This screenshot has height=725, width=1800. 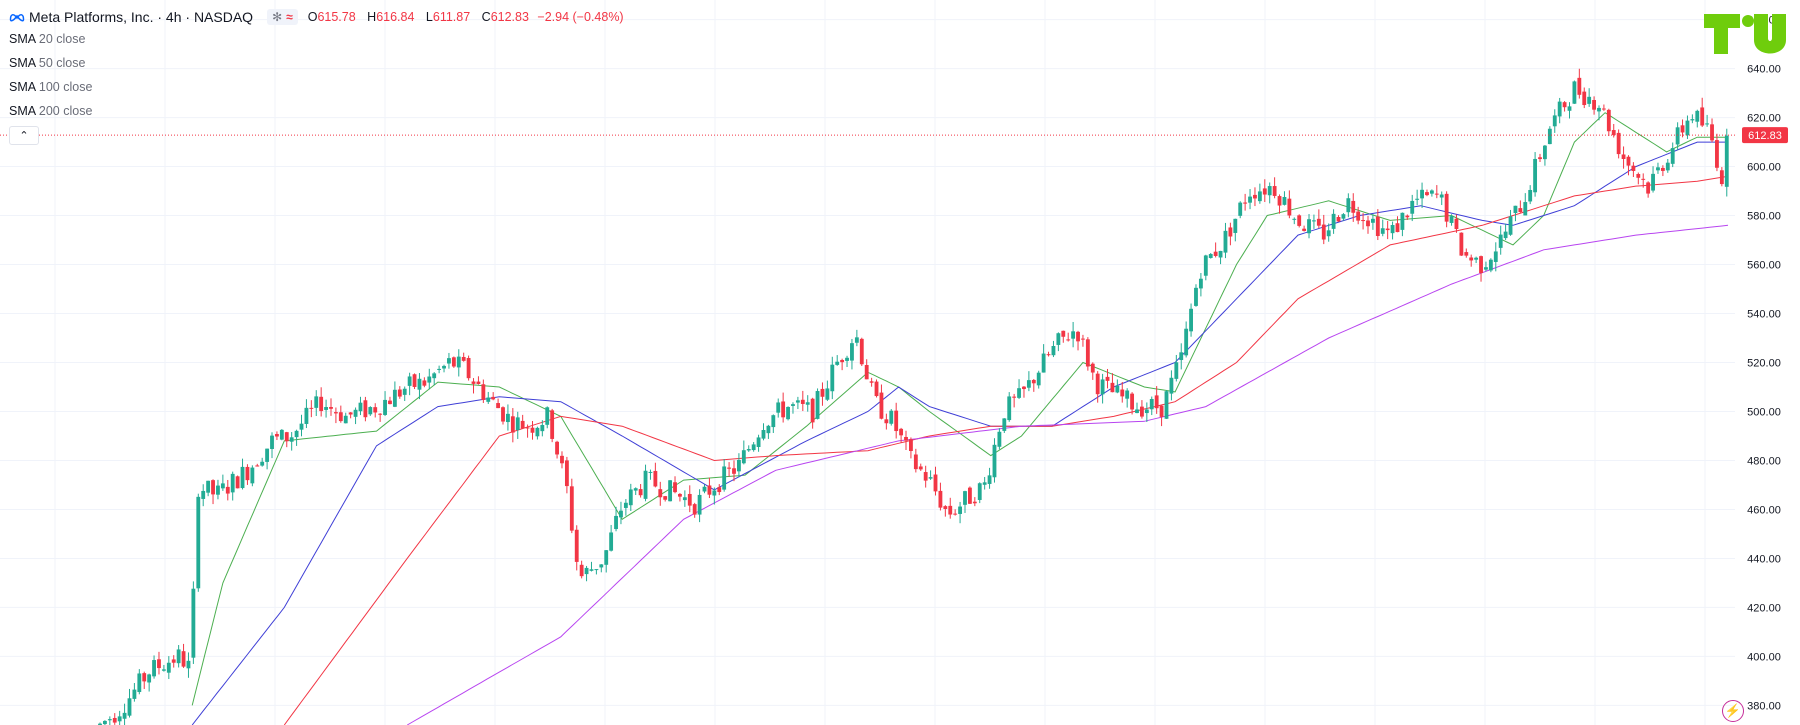 I want to click on lightning-icon: ⚡, so click(x=1733, y=711).